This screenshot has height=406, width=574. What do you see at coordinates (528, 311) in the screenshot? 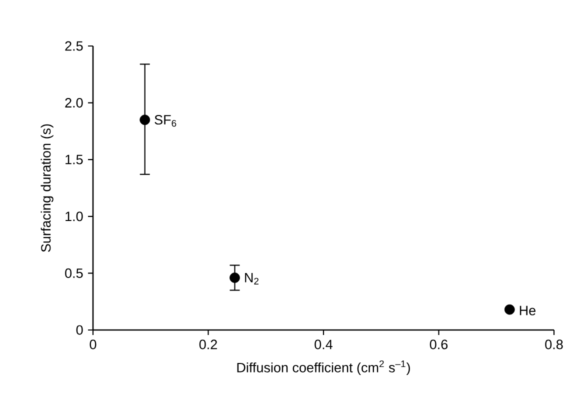
I see `annotation: He` at bounding box center [528, 311].